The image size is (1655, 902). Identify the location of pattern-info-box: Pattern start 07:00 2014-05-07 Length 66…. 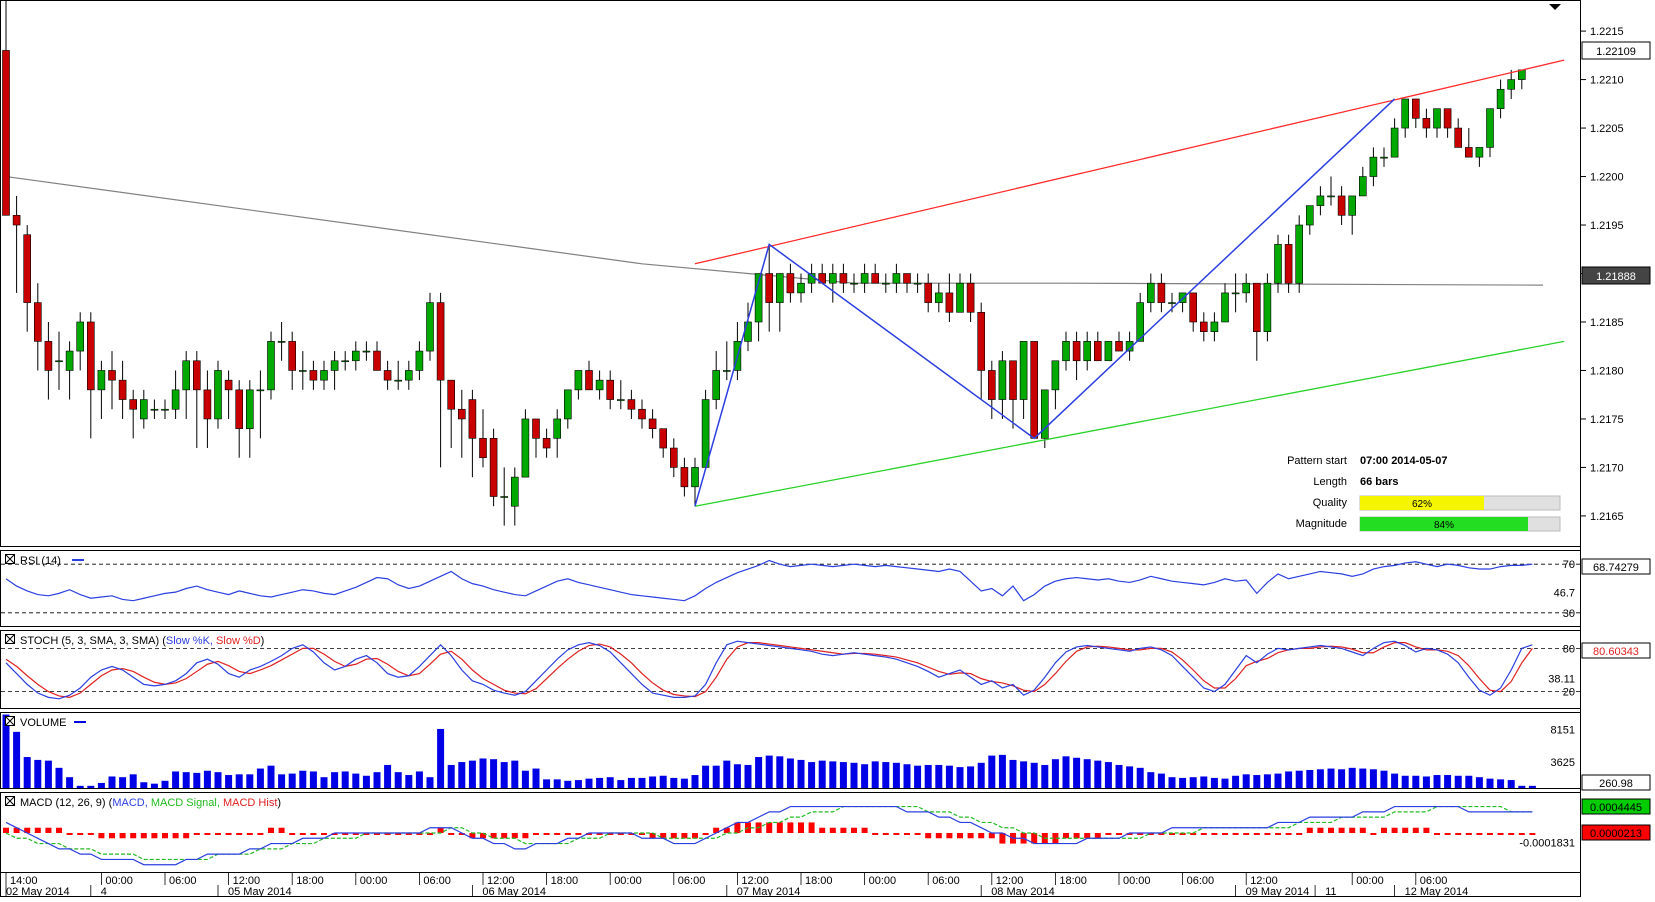
(1424, 493).